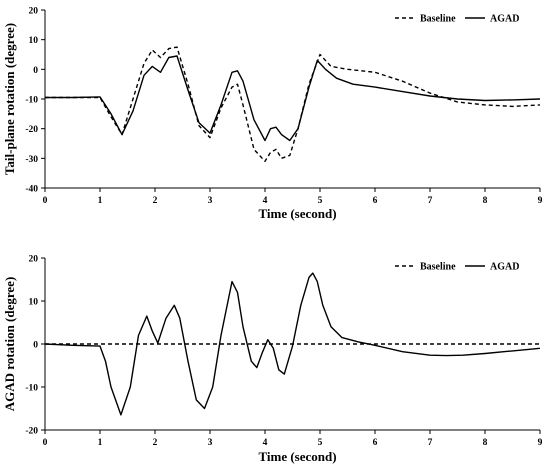  What do you see at coordinates (9, 344) in the screenshot?
I see `y-axis-title: AGAD rotation (degree)` at bounding box center [9, 344].